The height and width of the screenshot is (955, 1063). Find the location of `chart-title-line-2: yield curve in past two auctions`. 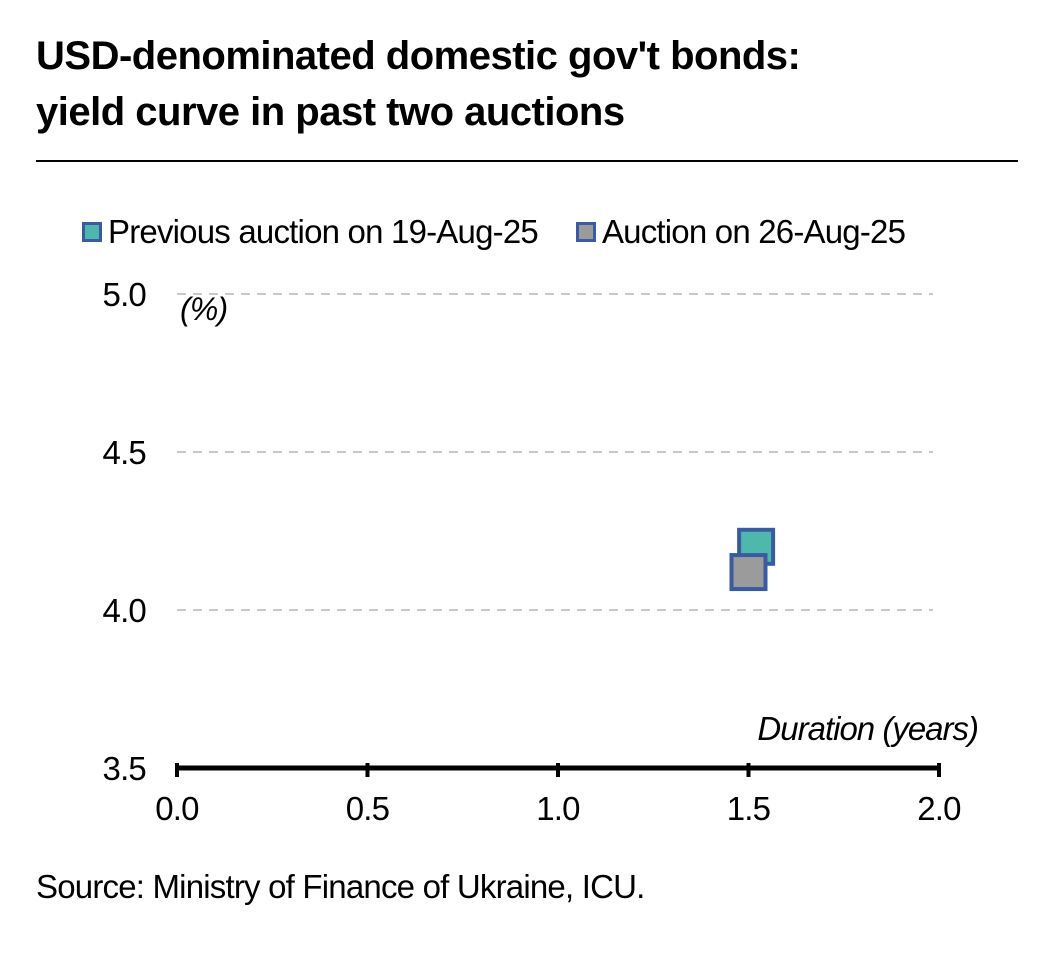

chart-title-line-2: yield curve in past two auctions is located at coordinates (330, 112).